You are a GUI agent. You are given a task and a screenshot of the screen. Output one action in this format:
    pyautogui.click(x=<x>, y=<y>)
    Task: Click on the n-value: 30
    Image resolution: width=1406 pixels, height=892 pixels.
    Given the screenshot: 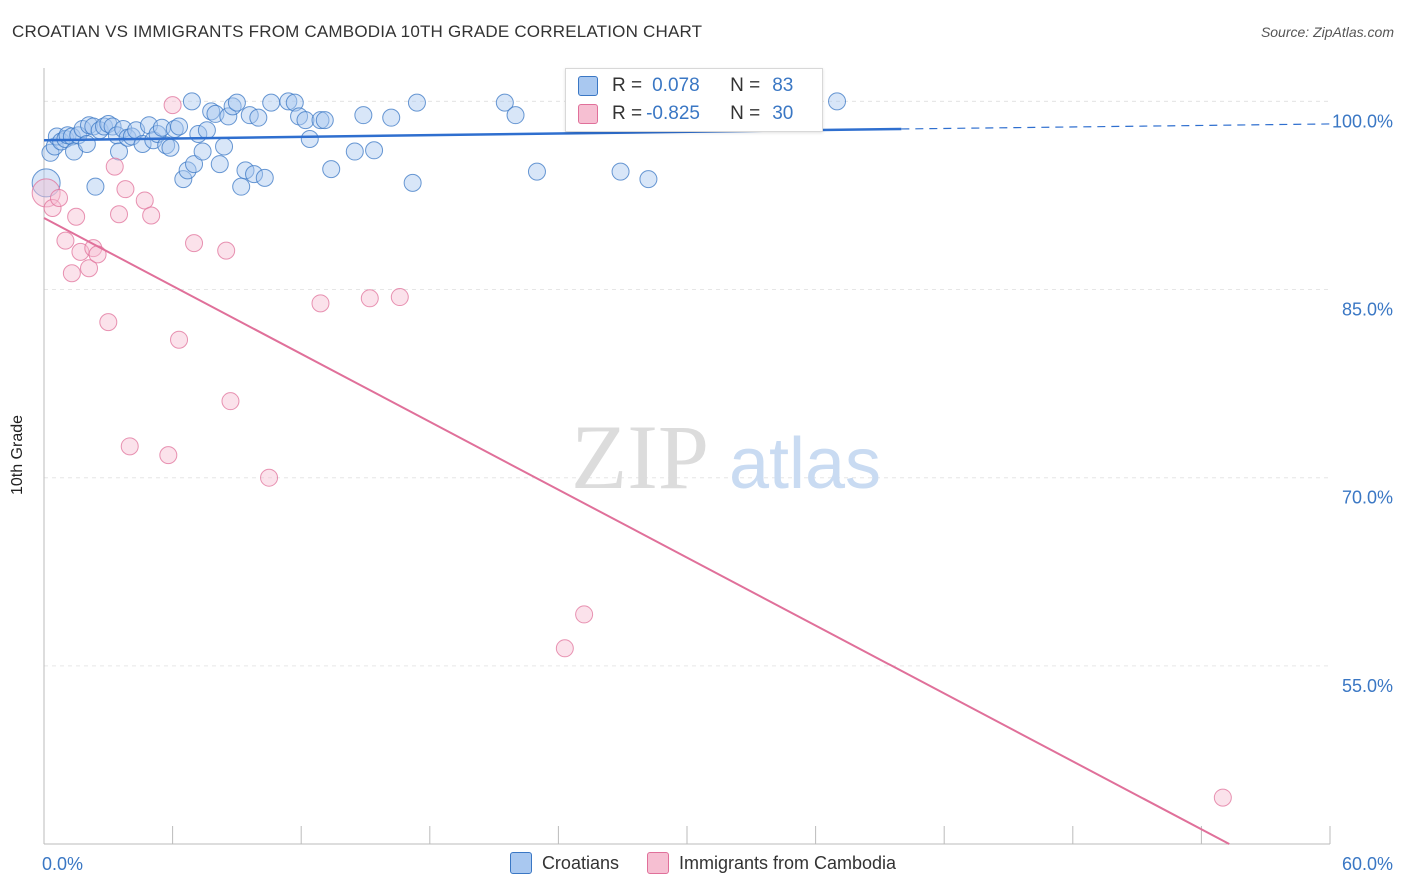 What is the action you would take?
    pyautogui.click(x=783, y=113)
    